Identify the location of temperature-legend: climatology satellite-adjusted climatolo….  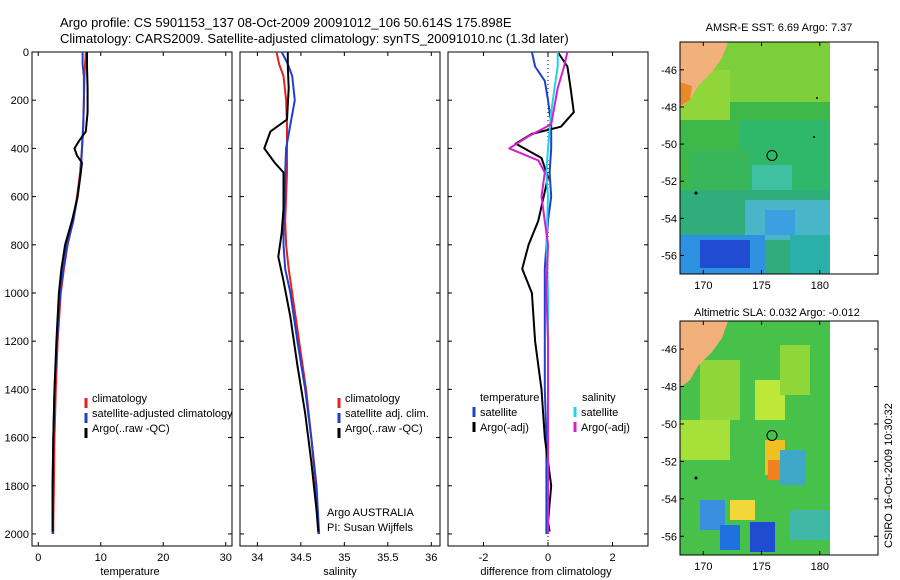
(158, 415).